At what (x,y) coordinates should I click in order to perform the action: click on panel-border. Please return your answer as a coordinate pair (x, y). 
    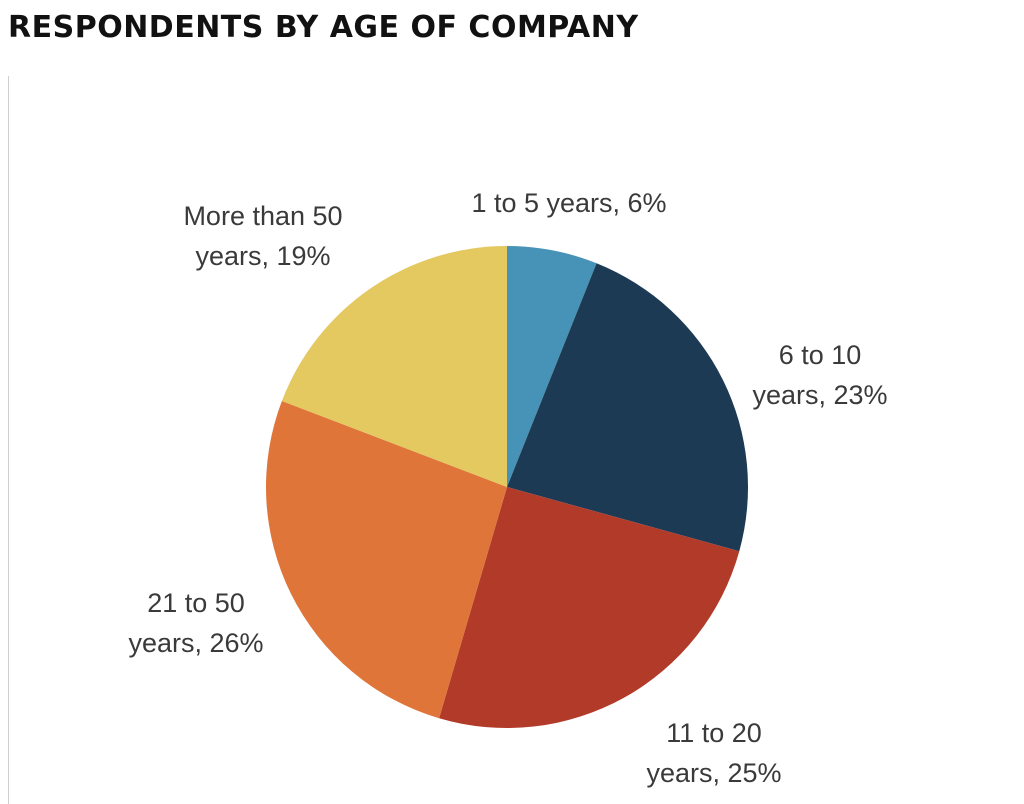
    Looking at the image, I should click on (8, 440).